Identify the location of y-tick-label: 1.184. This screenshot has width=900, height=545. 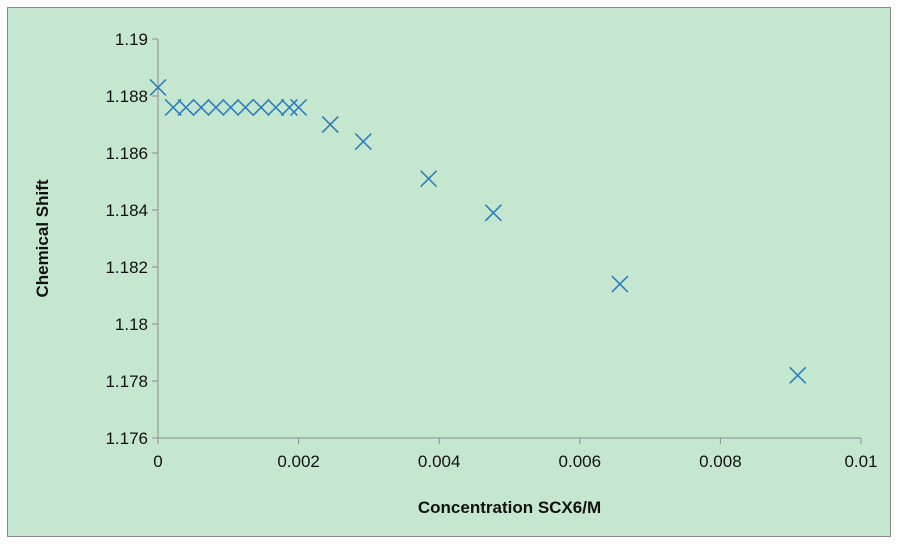
(126, 210).